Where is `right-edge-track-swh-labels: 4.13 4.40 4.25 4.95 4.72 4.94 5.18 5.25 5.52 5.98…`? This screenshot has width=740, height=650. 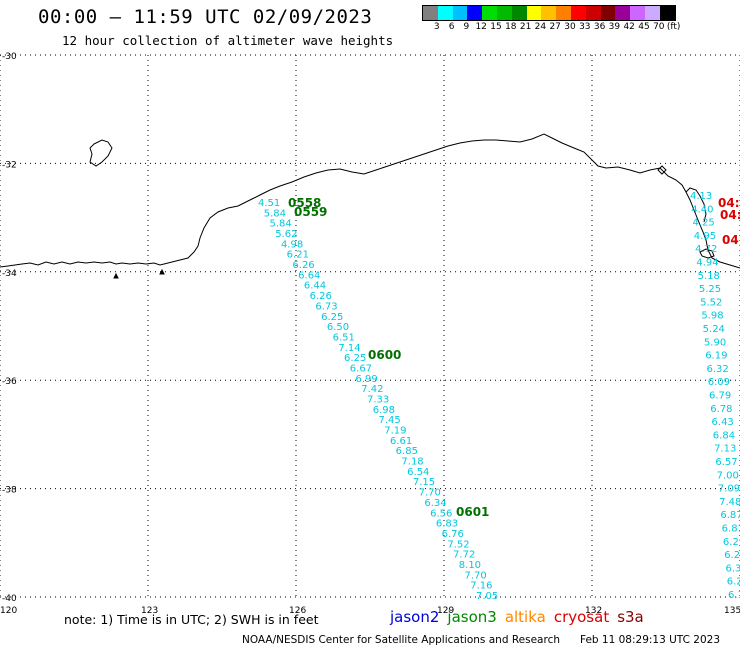
right-edge-track-swh-labels: 4.13 4.40 4.25 4.95 4.72 4.94 5.18 5.25 5.52 5.98… is located at coordinates (715, 396).